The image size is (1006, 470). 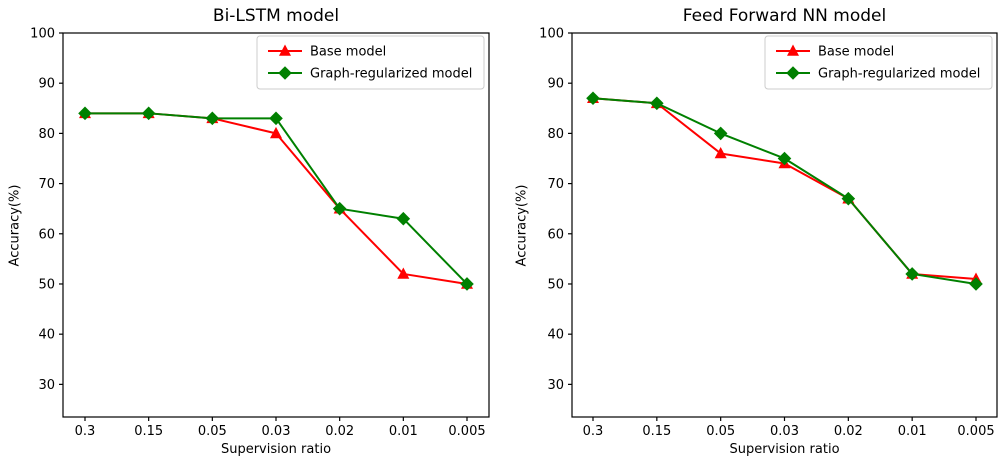 What do you see at coordinates (784, 449) in the screenshot?
I see `x-axis-label-ffnn: Supervision ratio` at bounding box center [784, 449].